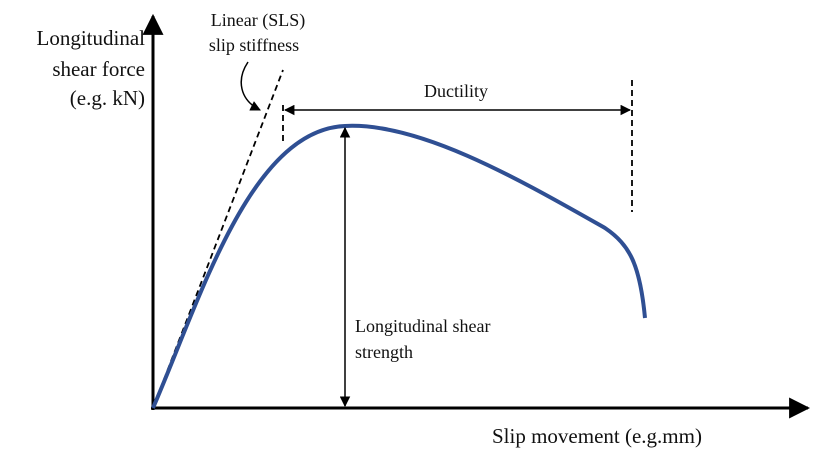  I want to click on y-axis-label: shear force, so click(98, 69).